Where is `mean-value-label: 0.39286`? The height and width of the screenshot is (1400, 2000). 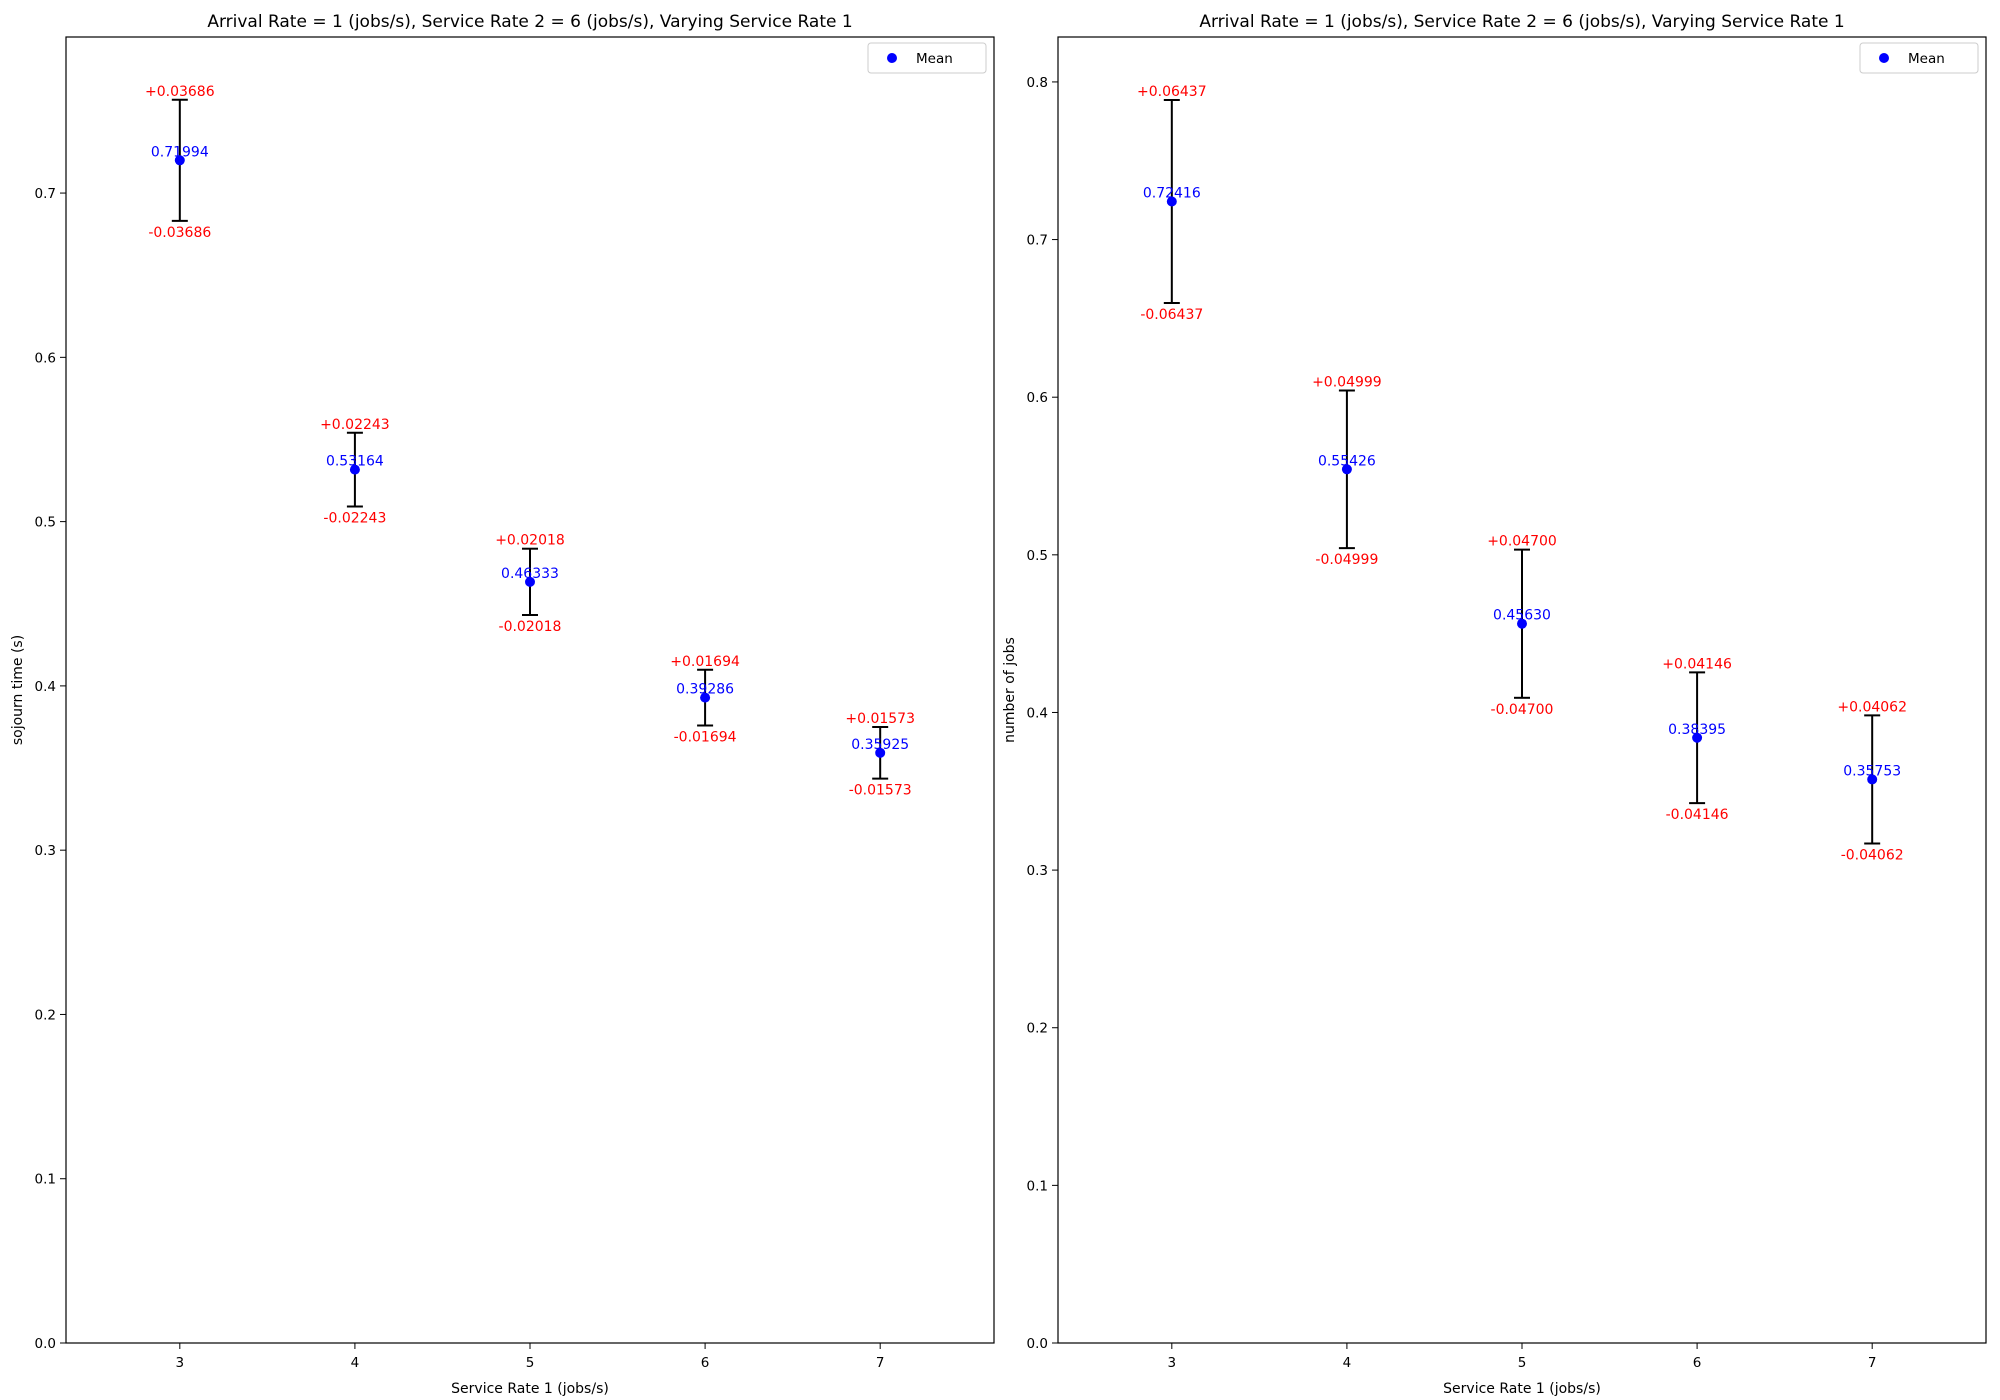
mean-value-label: 0.39286 is located at coordinates (705, 690).